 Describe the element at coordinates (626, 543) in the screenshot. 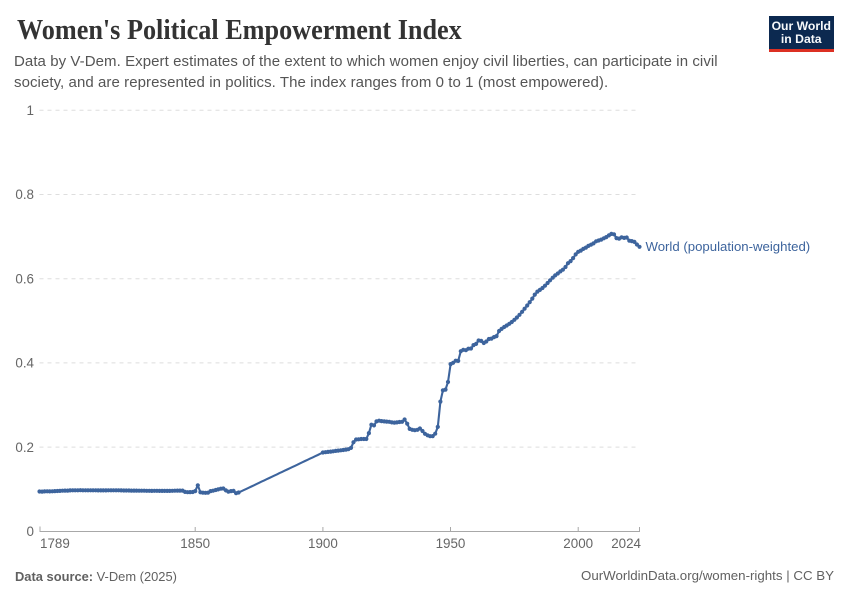

I see `svg-text: 2024` at that location.